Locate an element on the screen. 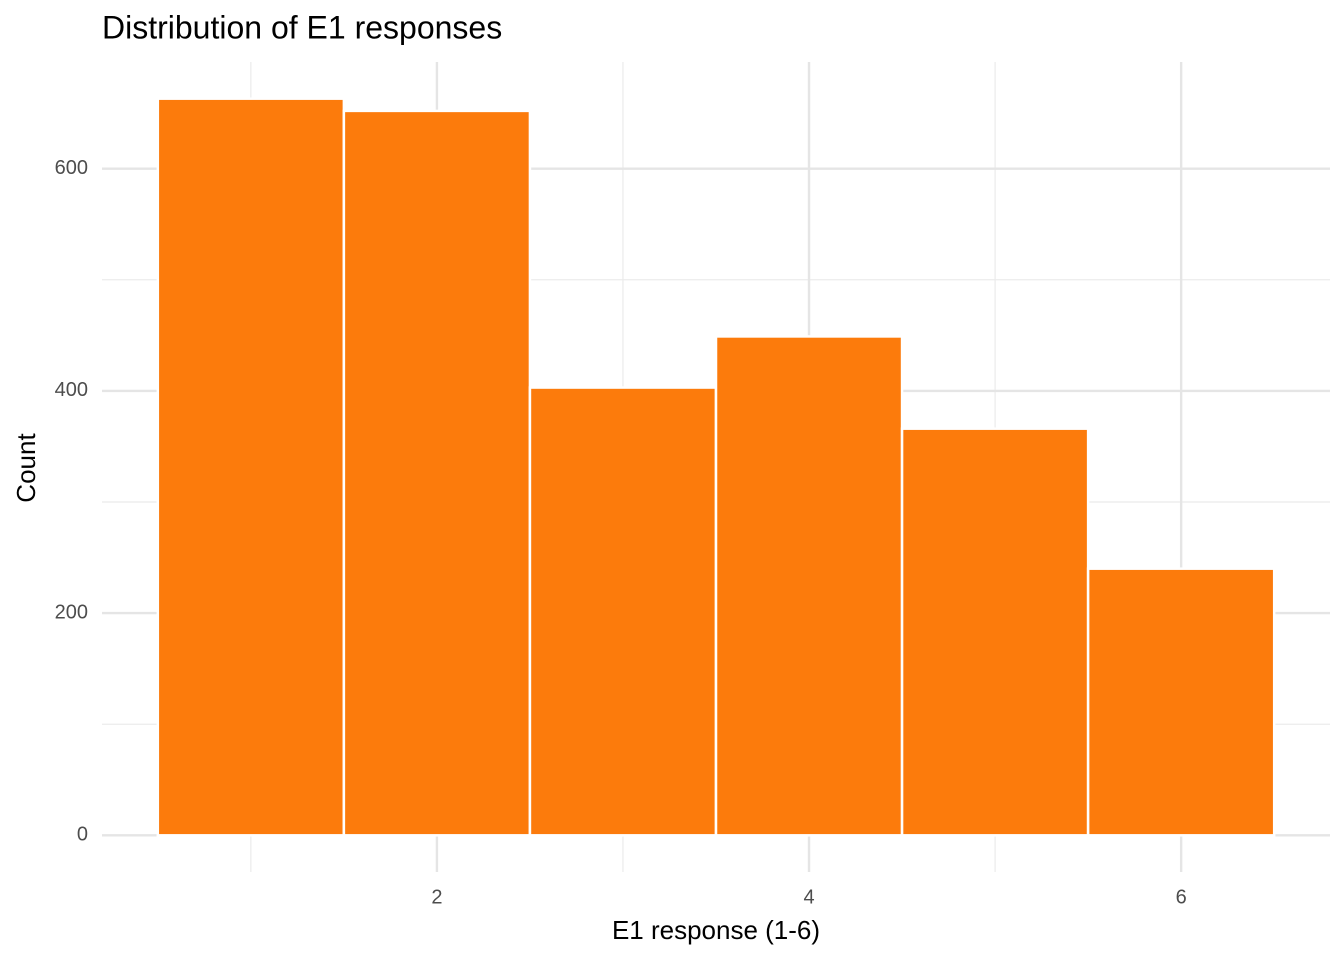  x-tick-label: 2 is located at coordinates (436, 897).